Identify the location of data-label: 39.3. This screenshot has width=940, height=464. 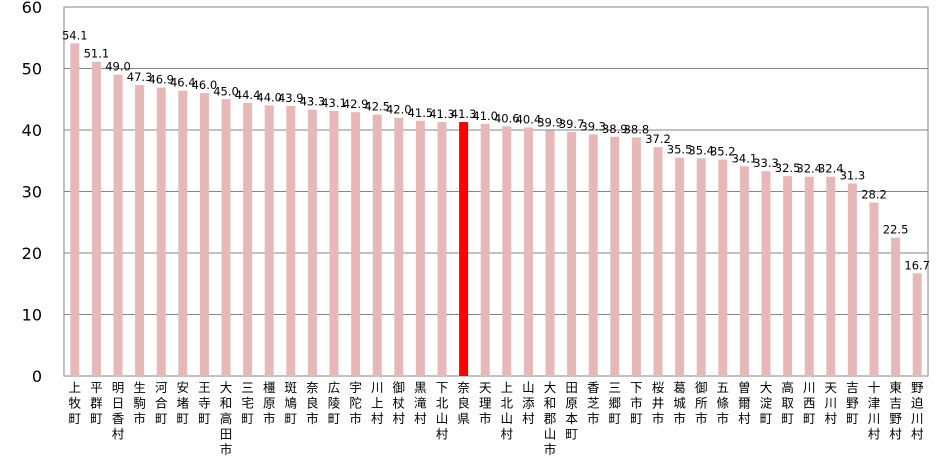
(593, 126).